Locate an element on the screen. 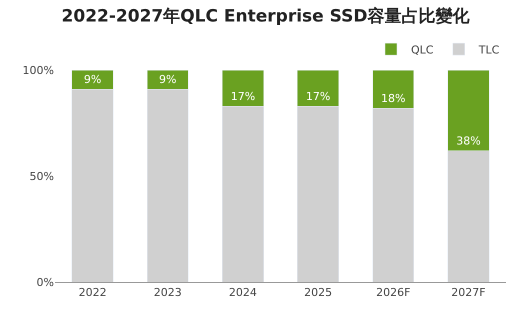 Image resolution: width=531 pixels, height=317 pixels. data-label: 18% is located at coordinates (393, 99).